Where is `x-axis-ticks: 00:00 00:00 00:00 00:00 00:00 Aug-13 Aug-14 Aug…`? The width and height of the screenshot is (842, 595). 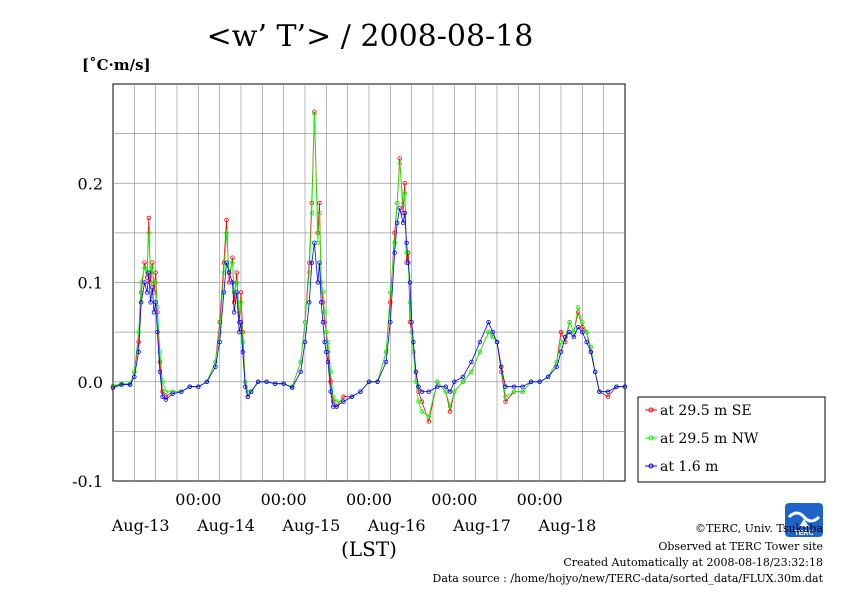
x-axis-ticks: 00:00 00:00 00:00 00:00 00:00 Aug-13 Aug-14 Aug… is located at coordinates (354, 512).